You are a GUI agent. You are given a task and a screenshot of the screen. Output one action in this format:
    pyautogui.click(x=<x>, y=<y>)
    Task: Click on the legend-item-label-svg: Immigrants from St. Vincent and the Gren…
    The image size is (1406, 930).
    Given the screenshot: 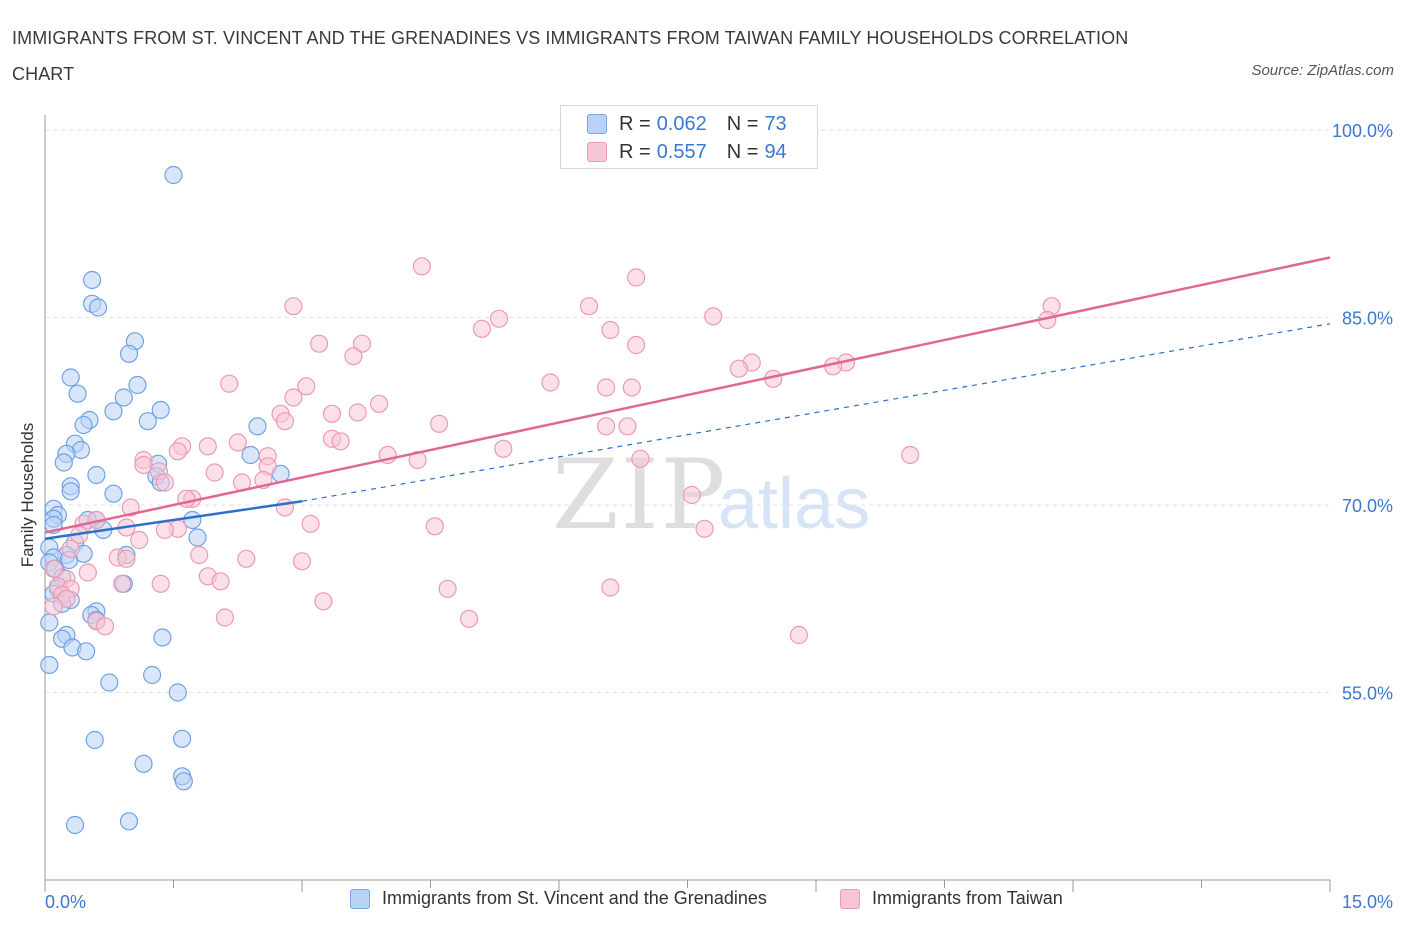 What is the action you would take?
    pyautogui.click(x=574, y=898)
    